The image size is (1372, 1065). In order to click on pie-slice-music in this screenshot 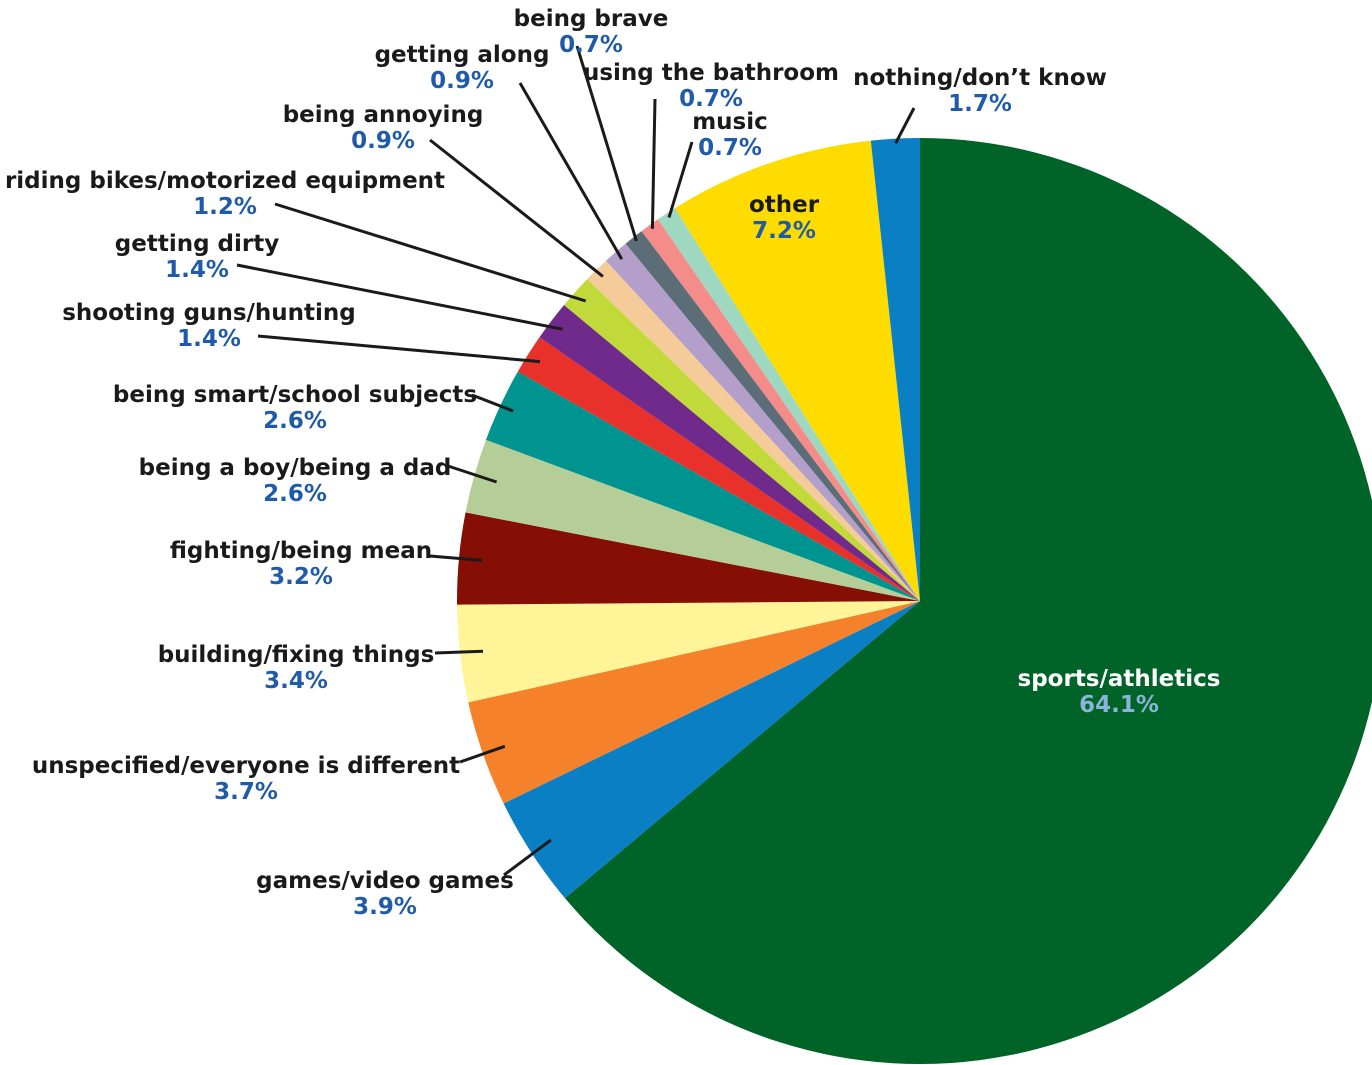, I will do `click(789, 405)`.